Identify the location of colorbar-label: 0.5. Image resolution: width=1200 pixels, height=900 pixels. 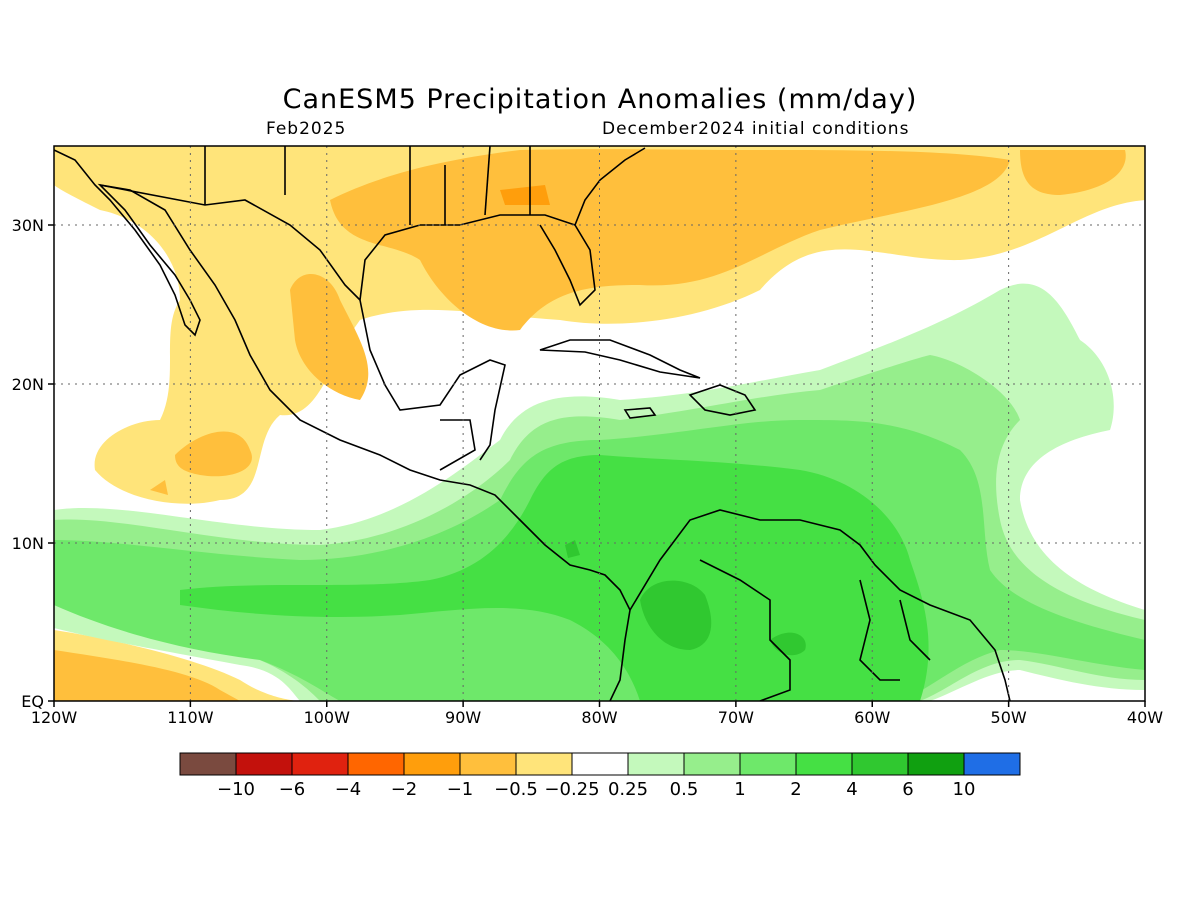
(684, 789).